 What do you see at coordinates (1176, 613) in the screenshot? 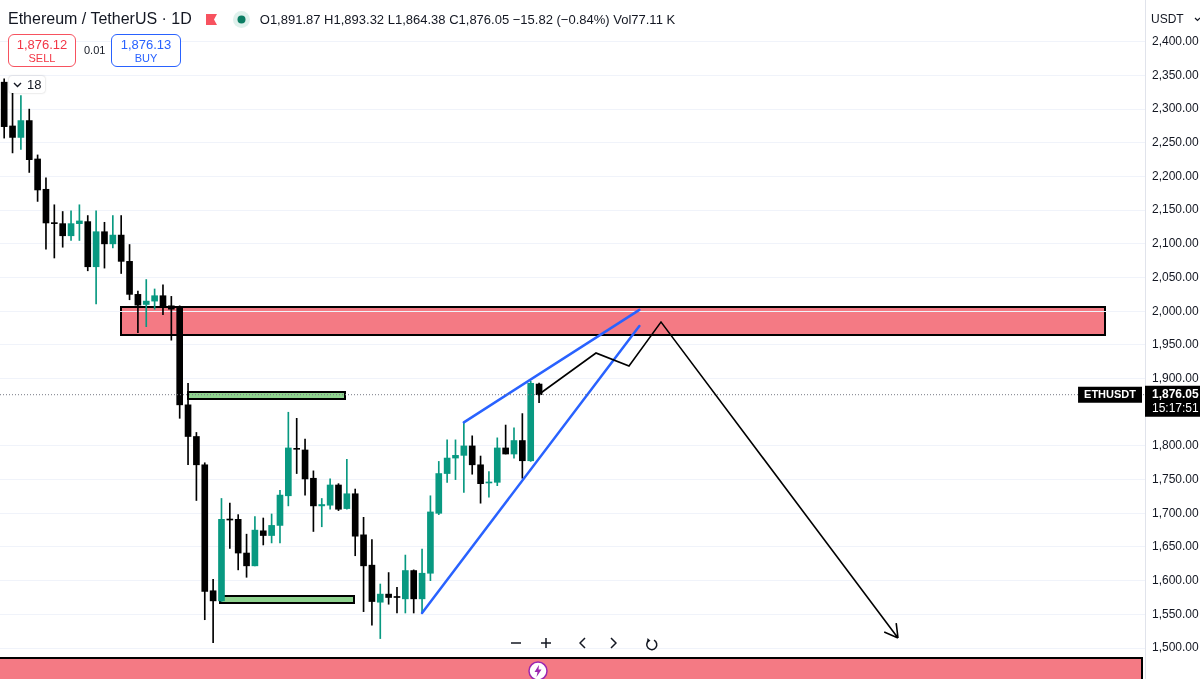
I see `y-tick-label: 1,550.00` at bounding box center [1176, 613].